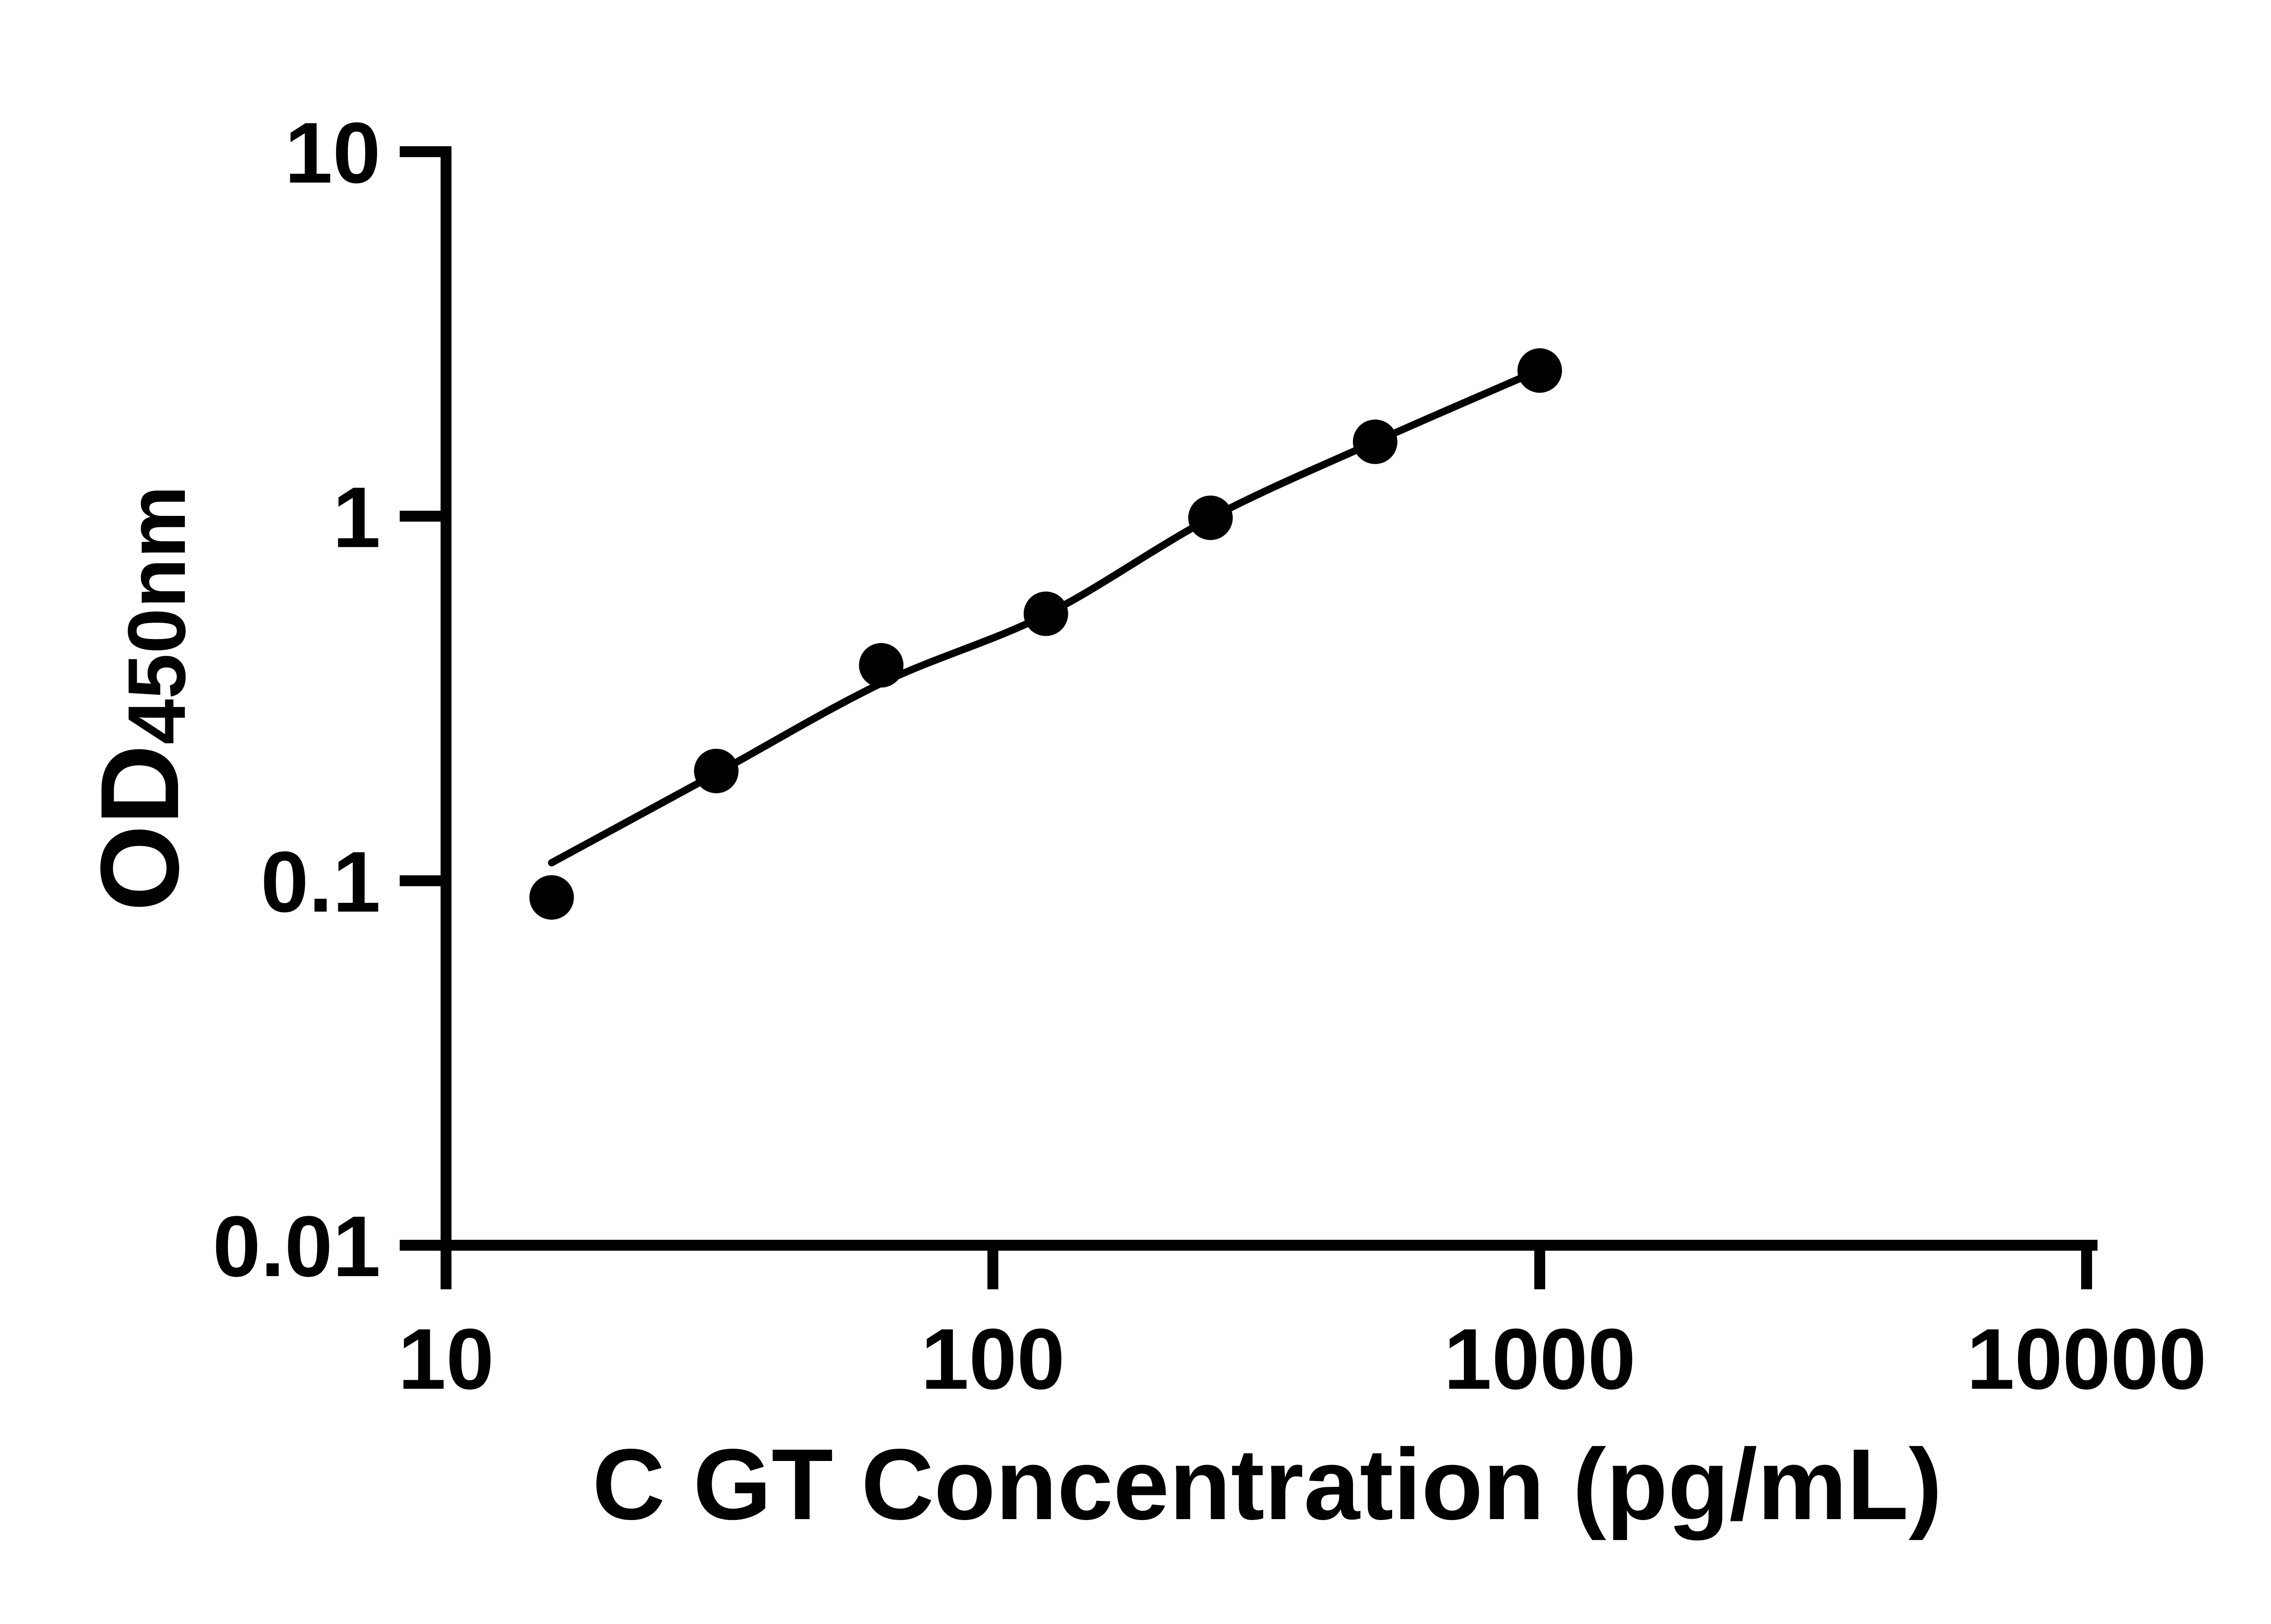 This screenshot has height=1624, width=2271. Describe the element at coordinates (993, 1359) in the screenshot. I see `x-tick-label: 100` at that location.